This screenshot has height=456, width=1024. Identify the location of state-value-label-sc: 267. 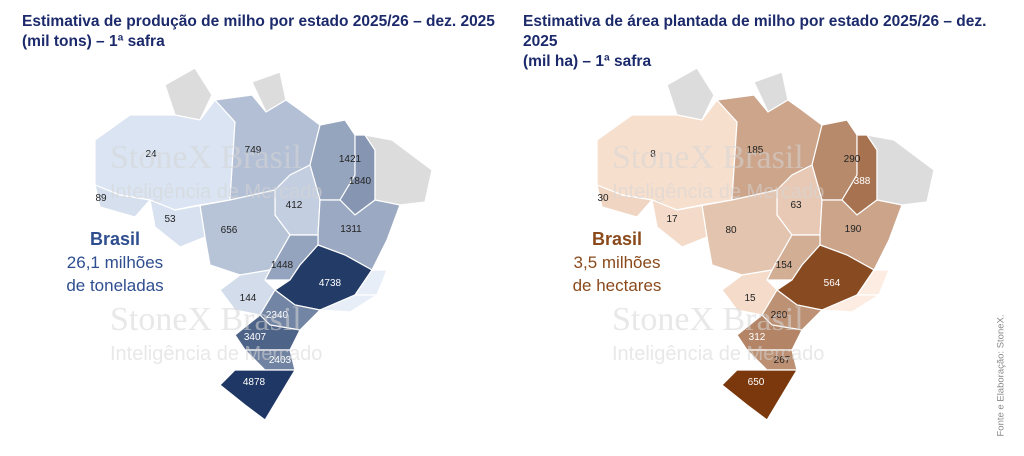
(782, 360).